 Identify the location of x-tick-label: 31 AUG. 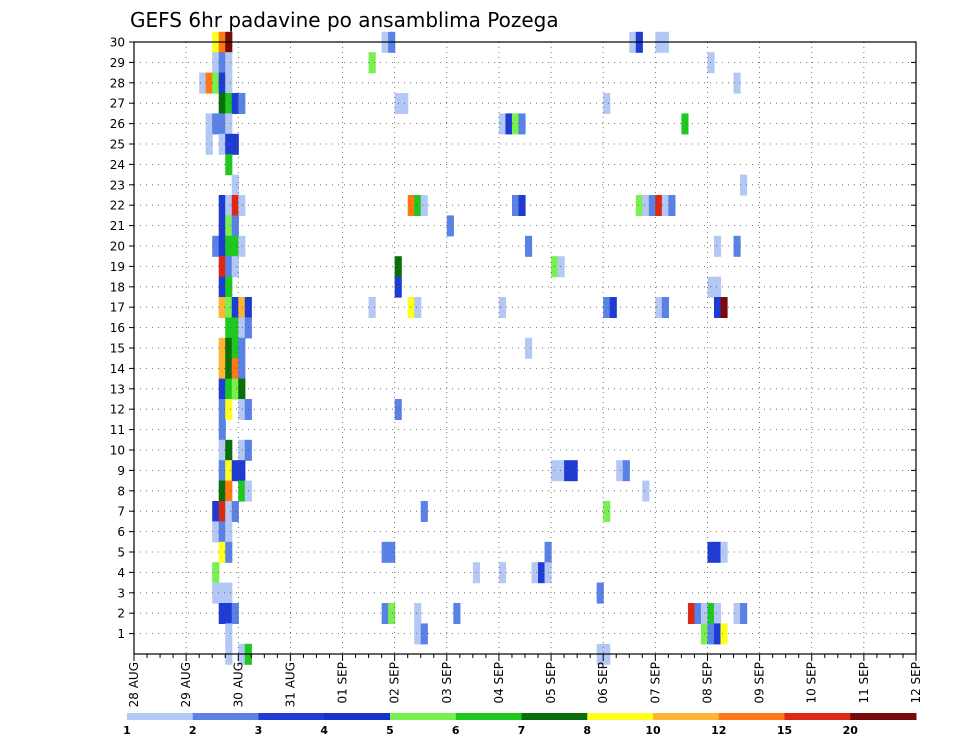
(290, 684).